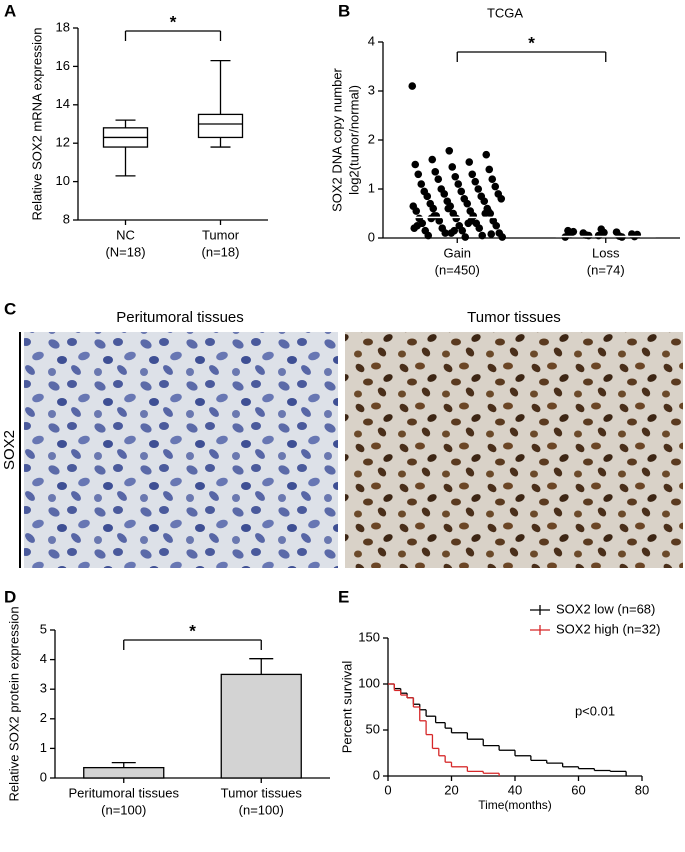 The width and height of the screenshot is (685, 852). What do you see at coordinates (457, 252) in the screenshot?
I see `x-tick-label: Gain` at bounding box center [457, 252].